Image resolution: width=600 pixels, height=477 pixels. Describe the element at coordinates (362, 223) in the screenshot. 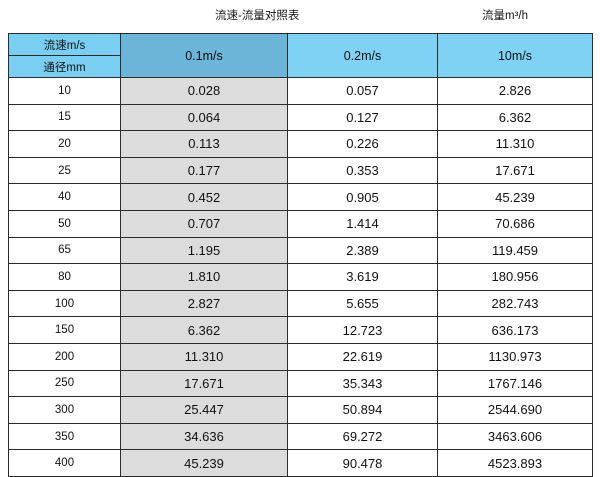

I see `cell-flow-value: 1.414` at that location.